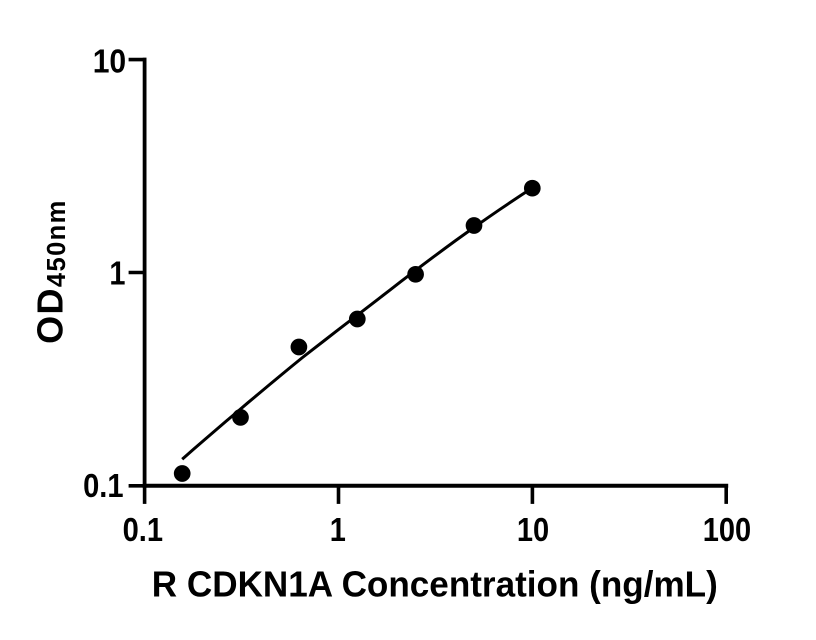 The height and width of the screenshot is (640, 816). Describe the element at coordinates (727, 529) in the screenshot. I see `svg-text: 100` at that location.